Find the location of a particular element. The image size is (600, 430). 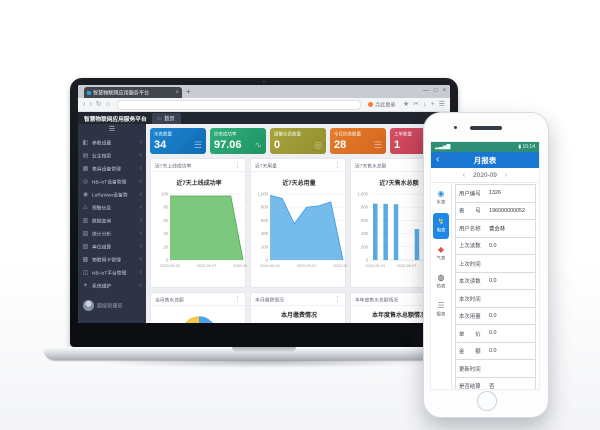

stat-card-alarm-count: 报警信息数量 0 ◎ is located at coordinates (298, 141).